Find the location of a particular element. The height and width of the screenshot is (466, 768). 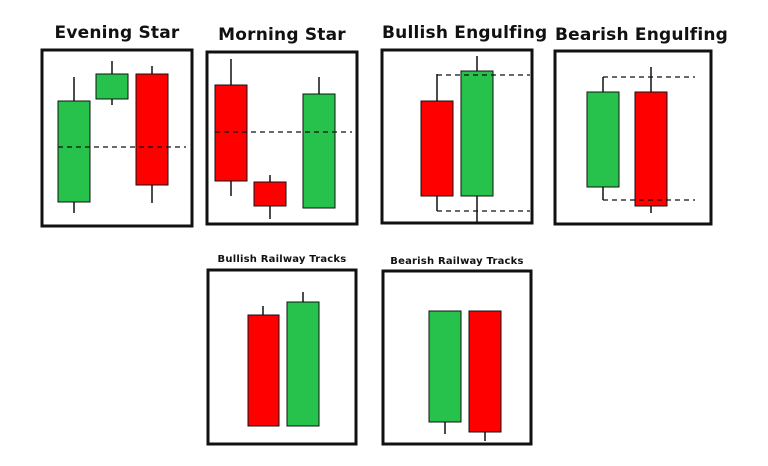

panel-bullish-railway-tracks is located at coordinates (282, 357).